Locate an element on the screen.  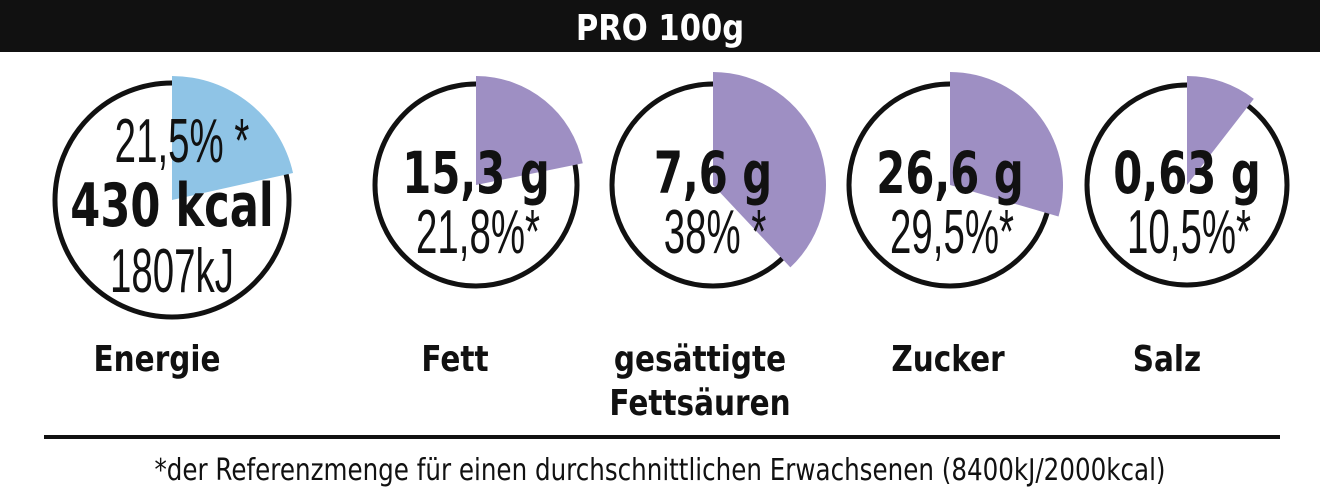
energy-kj: 1807kJ is located at coordinates (172, 271).